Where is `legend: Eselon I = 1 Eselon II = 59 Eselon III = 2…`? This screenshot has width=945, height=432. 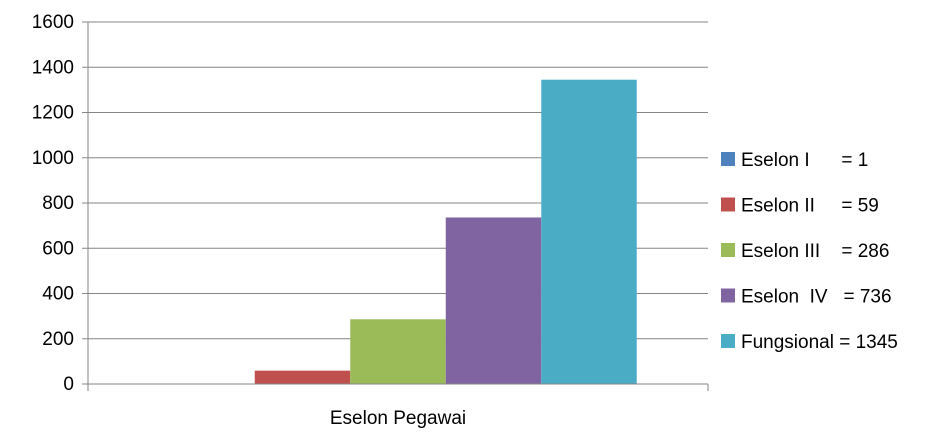
legend: Eselon I = 1 Eselon II = 59 Eselon III = 2… is located at coordinates (809, 251).